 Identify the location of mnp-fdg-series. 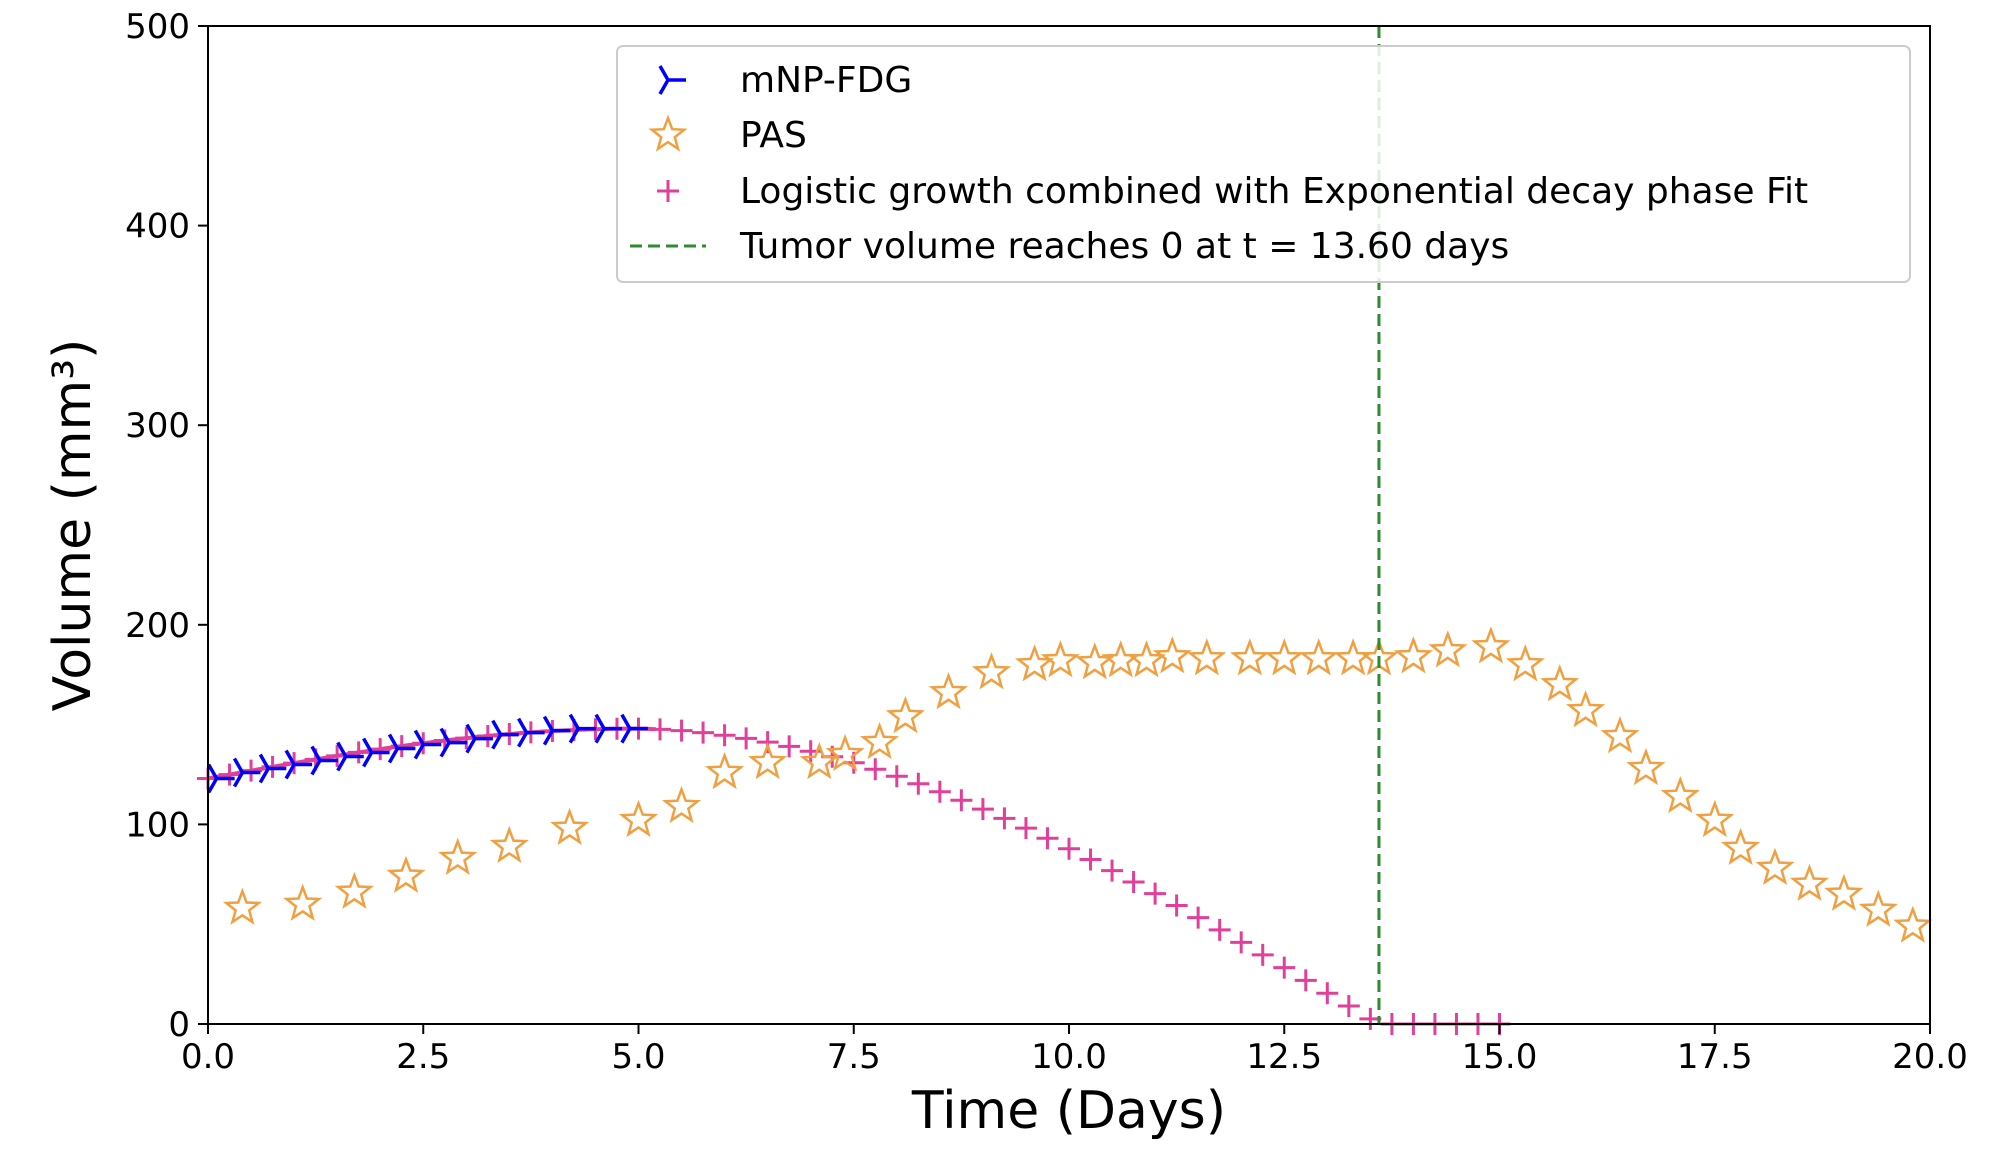
(427, 753).